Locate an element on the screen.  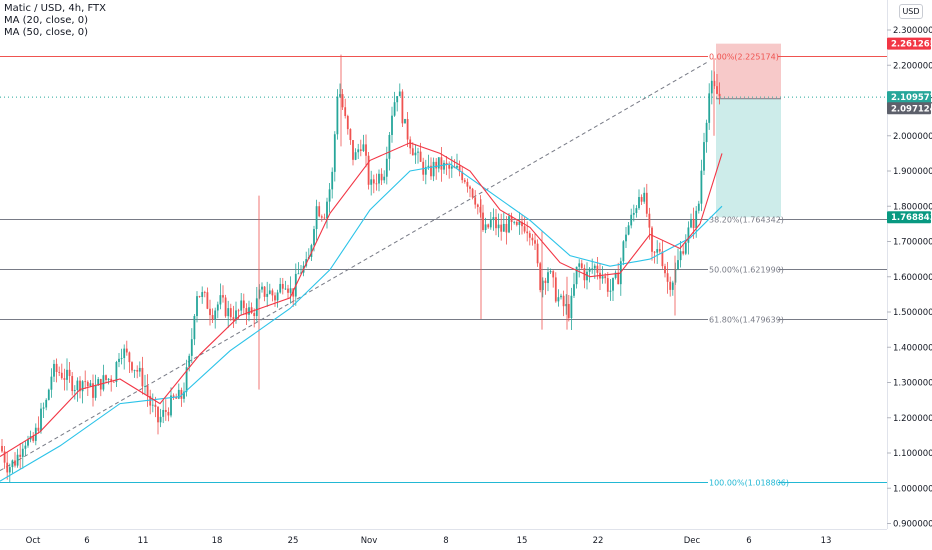
ma20-value-marker-text: 2.097124 is located at coordinates (911, 109).